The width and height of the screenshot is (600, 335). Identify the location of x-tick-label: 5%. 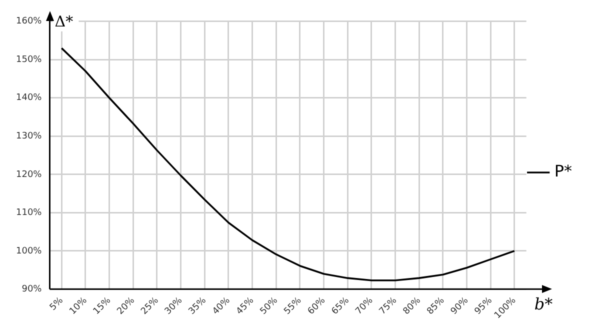
(57, 304).